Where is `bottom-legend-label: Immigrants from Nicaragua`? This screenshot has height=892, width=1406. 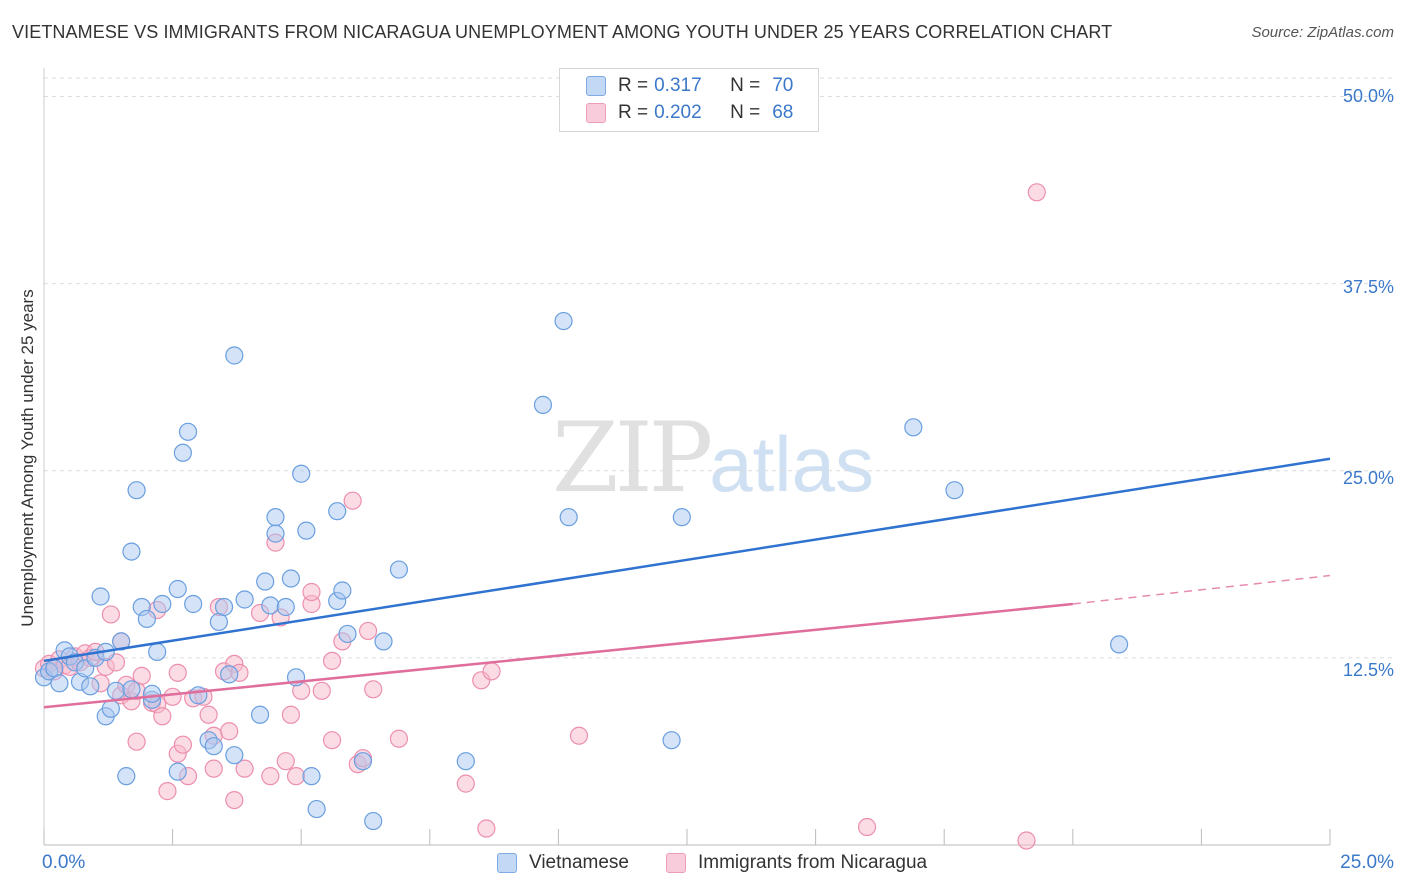
bottom-legend-label: Immigrants from Nicaragua is located at coordinates (813, 862).